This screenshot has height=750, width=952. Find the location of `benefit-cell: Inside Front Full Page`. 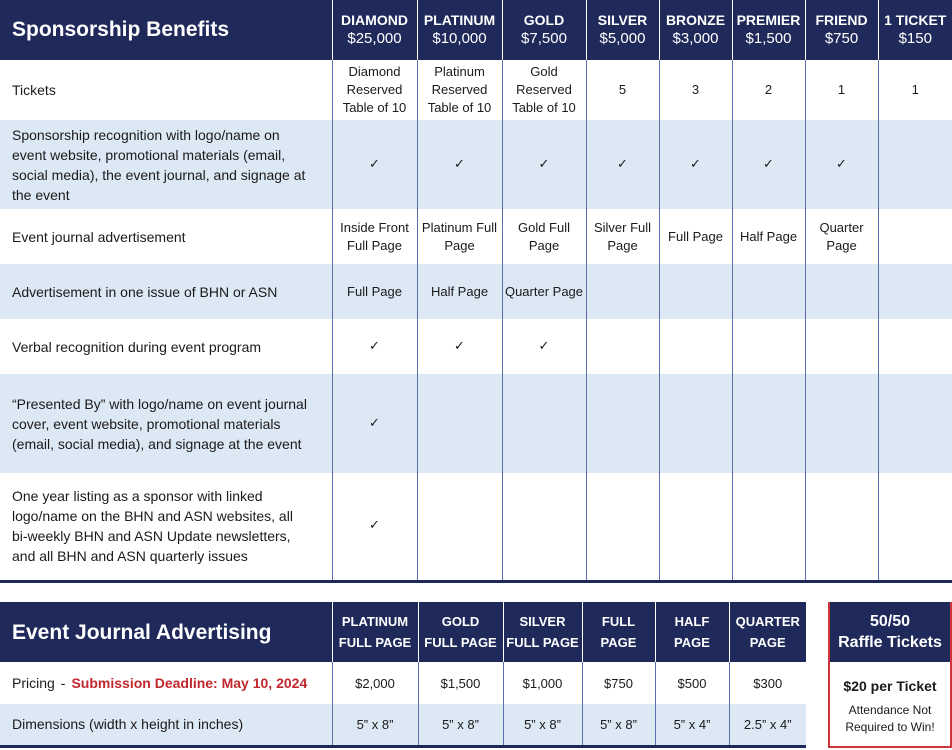

benefit-cell: Inside Front Full Page is located at coordinates (375, 236).